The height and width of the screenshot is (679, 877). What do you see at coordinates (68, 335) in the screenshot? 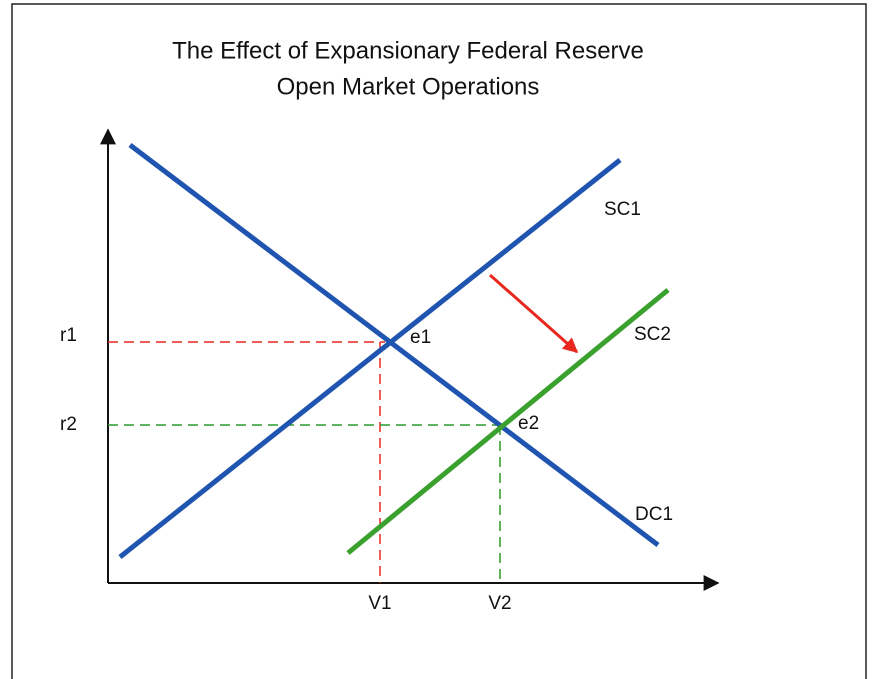
I see `y-label: r1` at bounding box center [68, 335].